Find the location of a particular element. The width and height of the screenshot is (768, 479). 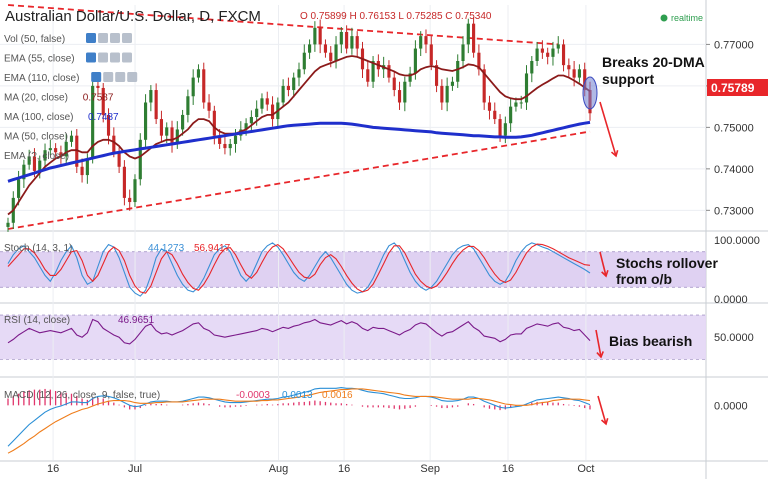

indicator-value: 0.0013 is located at coordinates (297, 395).